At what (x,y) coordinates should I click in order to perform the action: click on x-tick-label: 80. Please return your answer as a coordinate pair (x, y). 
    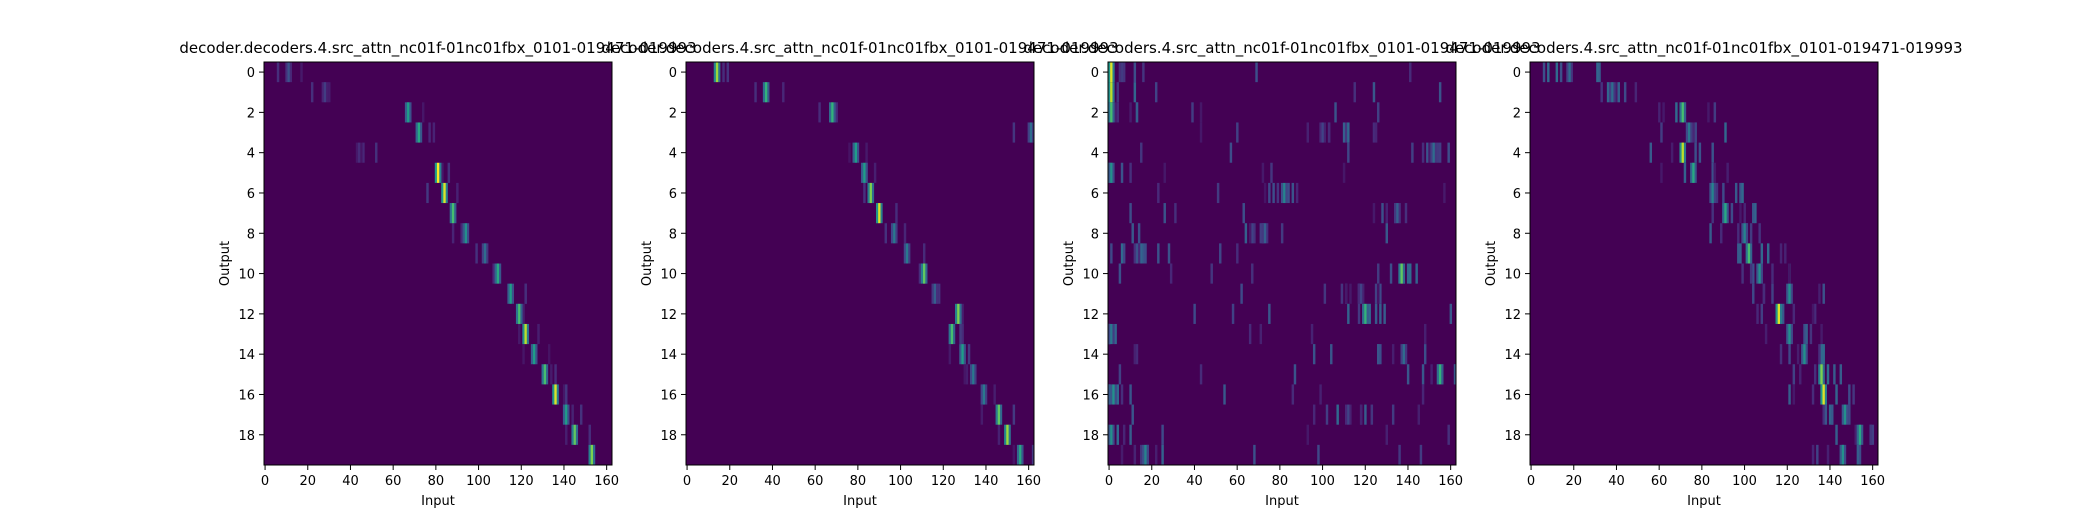
    Looking at the image, I should click on (1280, 481).